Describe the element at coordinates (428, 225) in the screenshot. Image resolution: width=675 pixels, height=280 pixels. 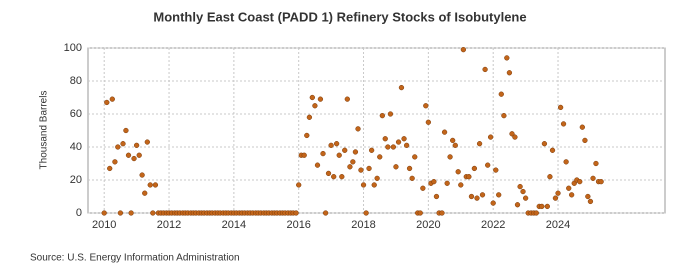
I see `x-tick-label: 2020` at that location.